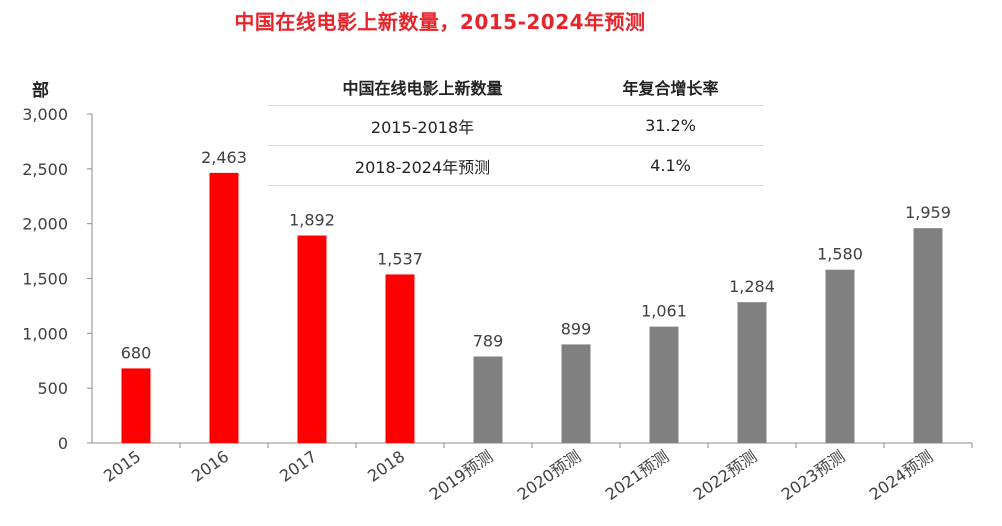  I want to click on y-tick-label: 1,500, so click(45, 279).